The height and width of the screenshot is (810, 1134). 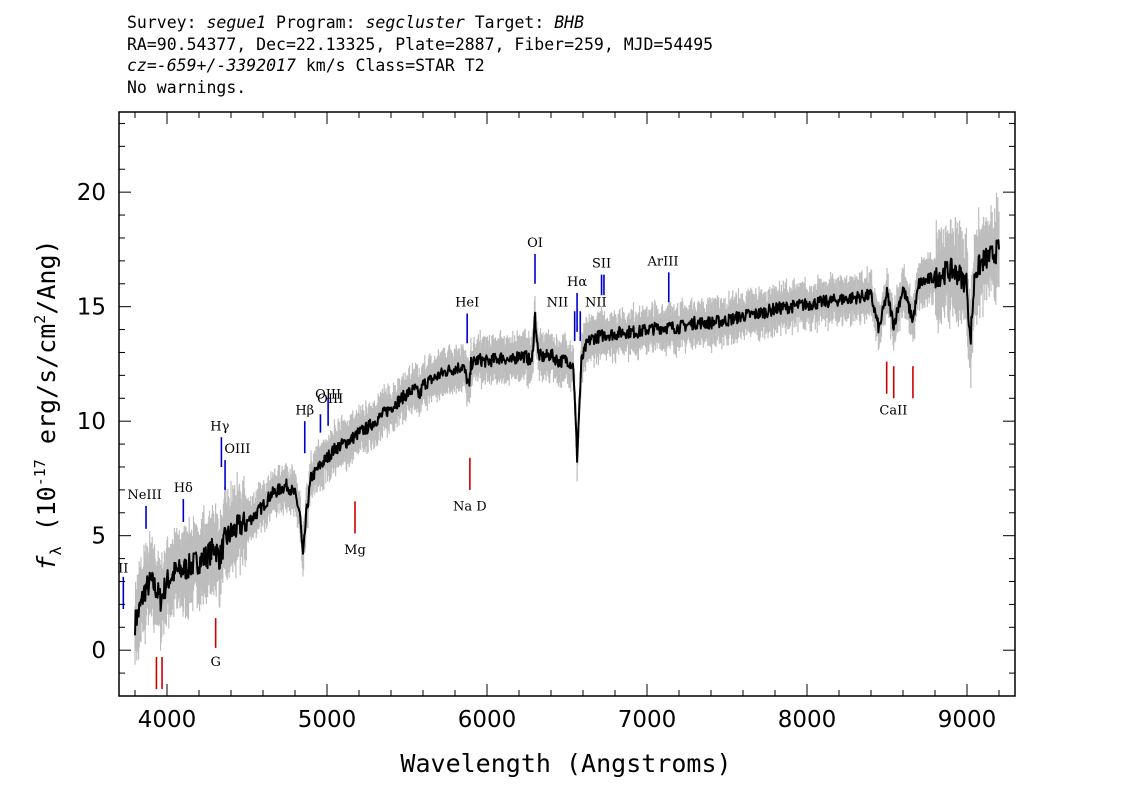 I want to click on line-label: NeIII, so click(x=144, y=495).